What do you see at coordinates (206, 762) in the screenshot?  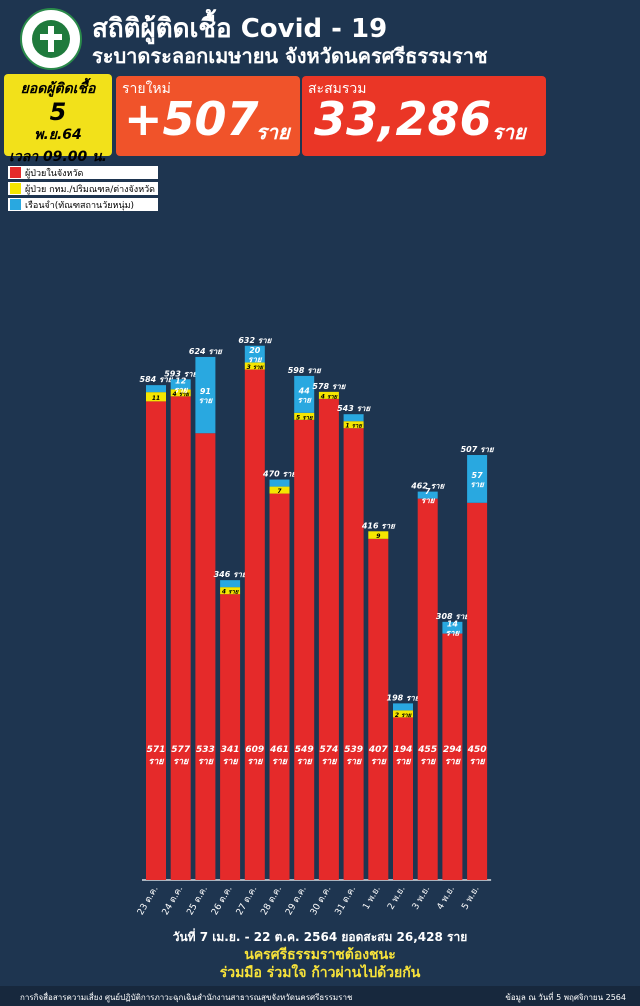 I see `bar-unit-label-2: ราย` at bounding box center [206, 762].